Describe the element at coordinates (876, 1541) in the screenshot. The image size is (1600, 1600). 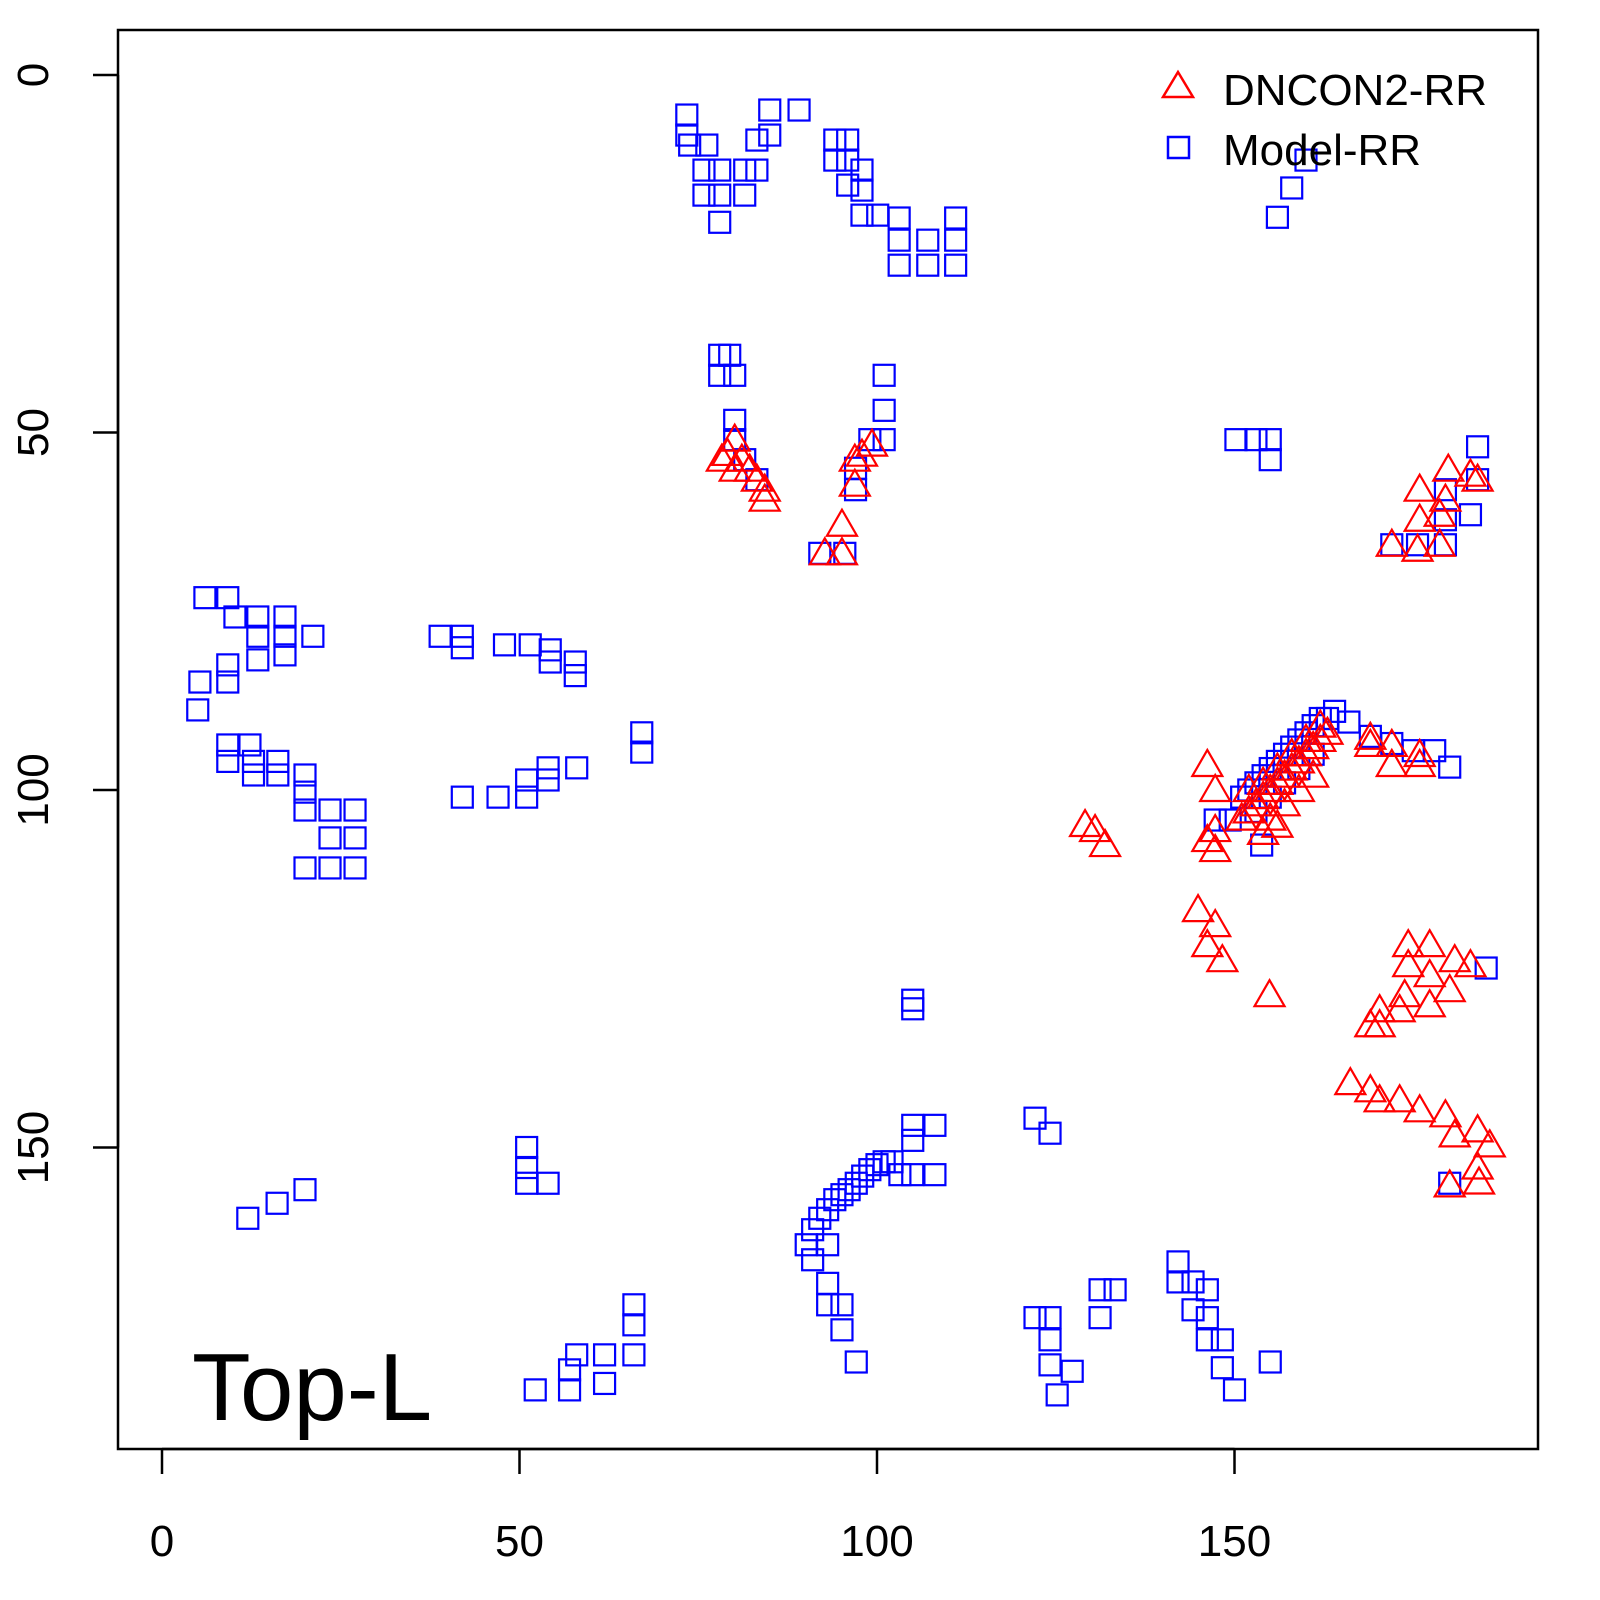
I see `x-tick-label: 100` at that location.